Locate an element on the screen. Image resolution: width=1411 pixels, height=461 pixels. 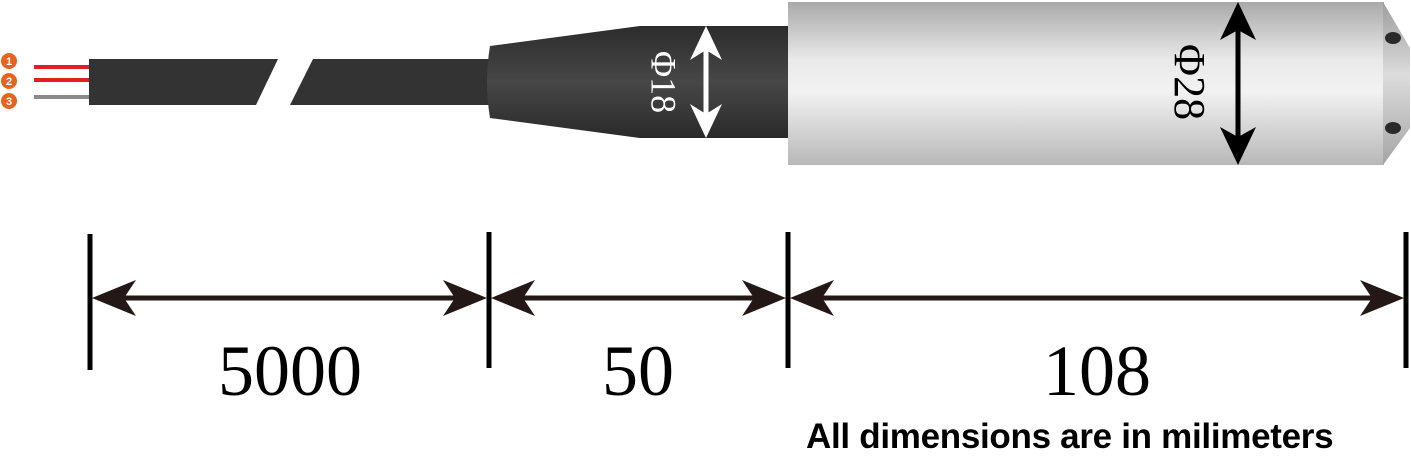
dimension-arrow-cable is located at coordinates (289, 298).